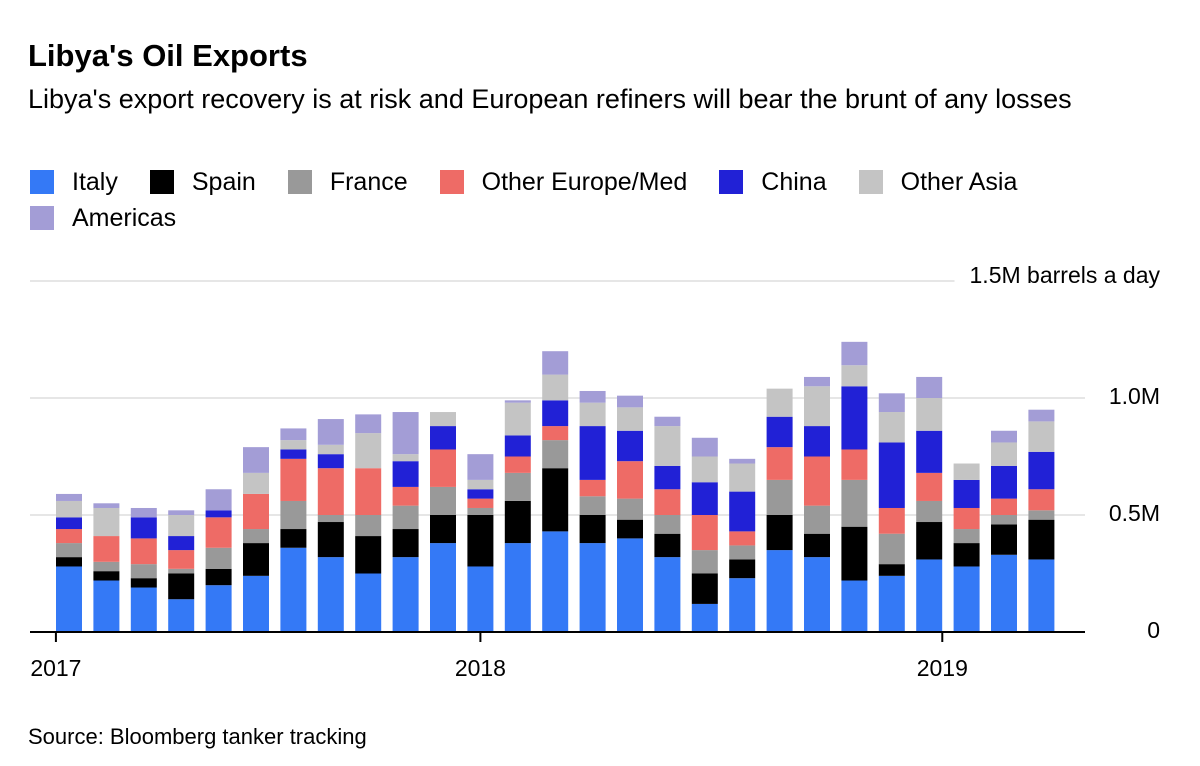 This screenshot has width=1200, height=766. Describe the element at coordinates (95, 181) in the screenshot. I see `legend-label: Italy` at that location.